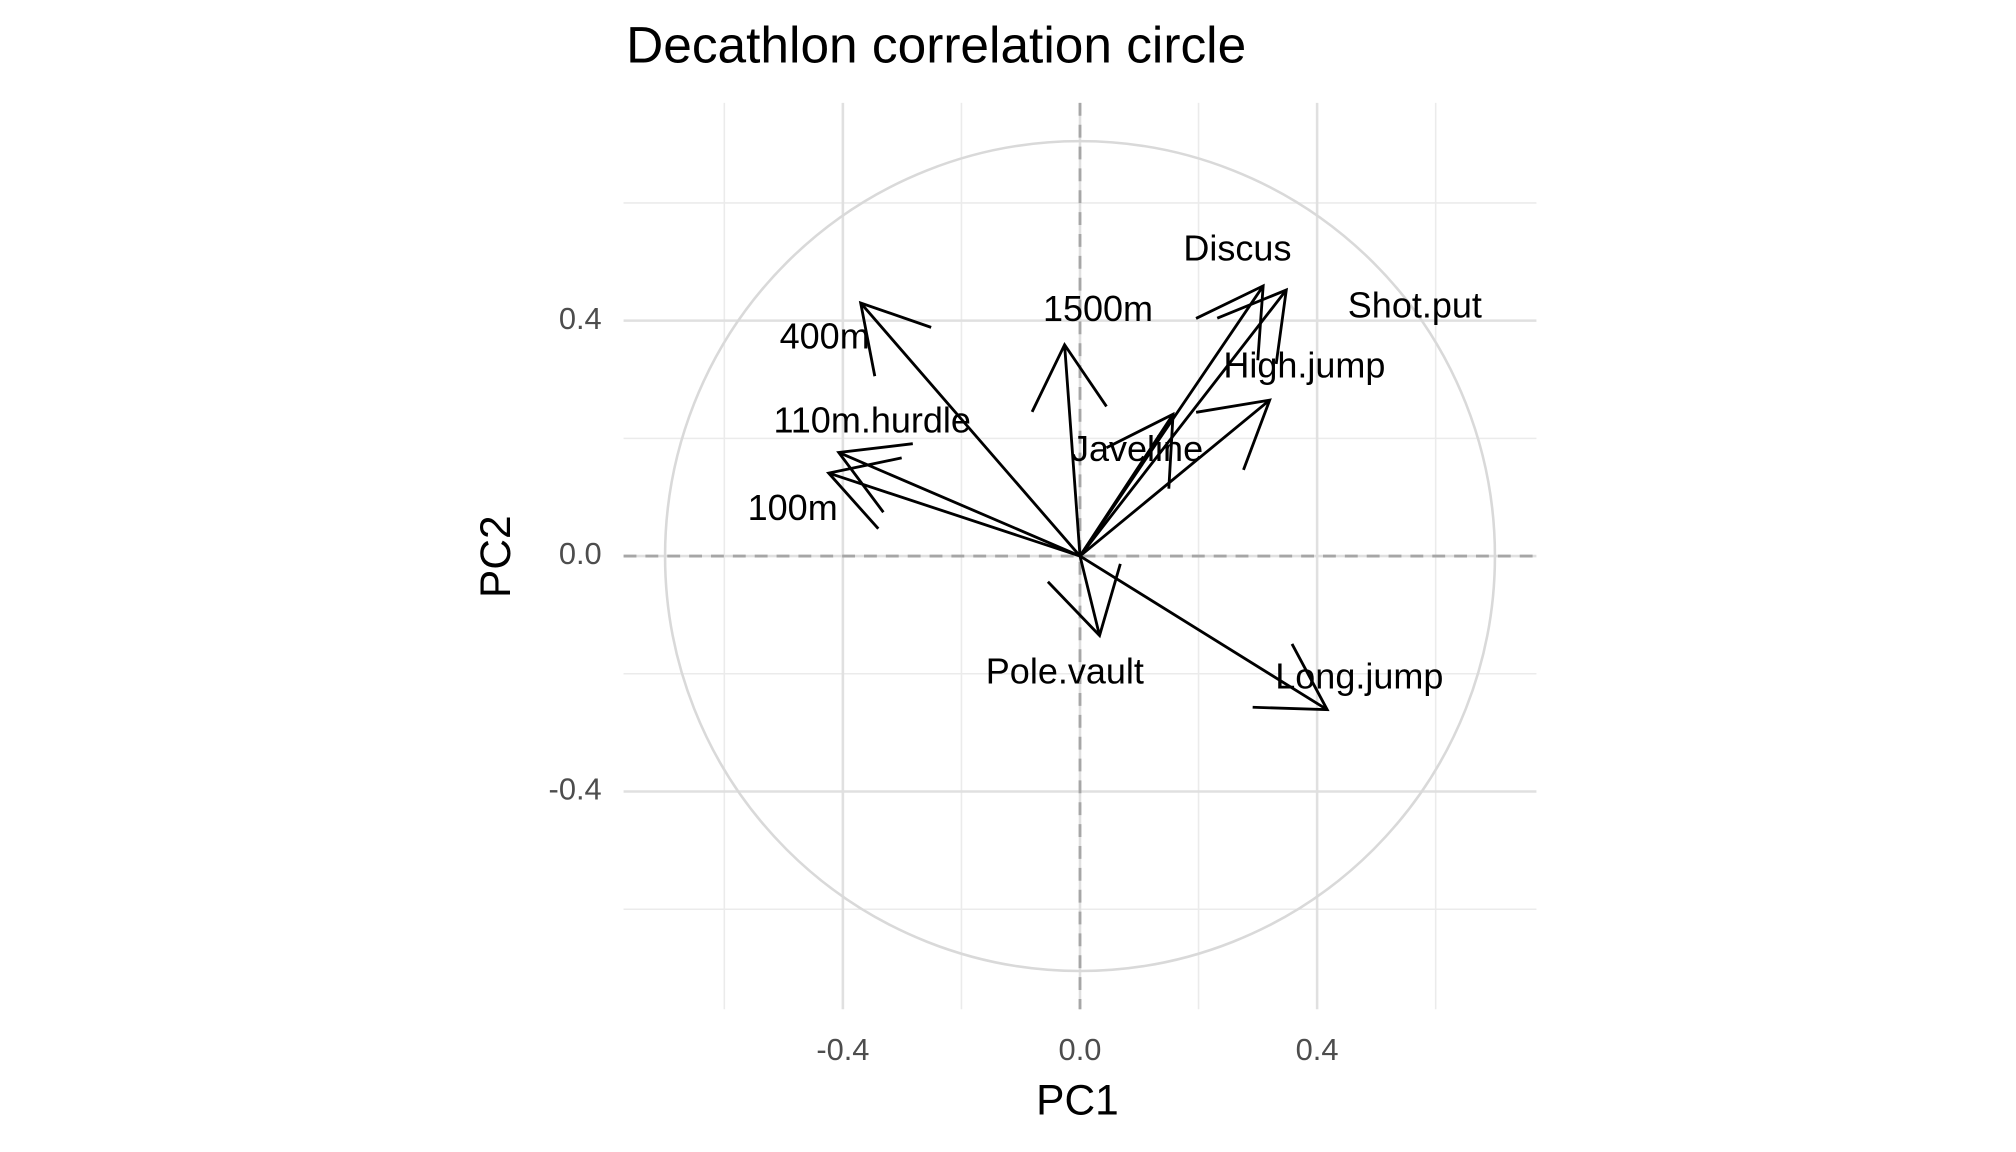 The image size is (2016, 1152). I want to click on arrow-label: Pole.vault, so click(1065, 671).